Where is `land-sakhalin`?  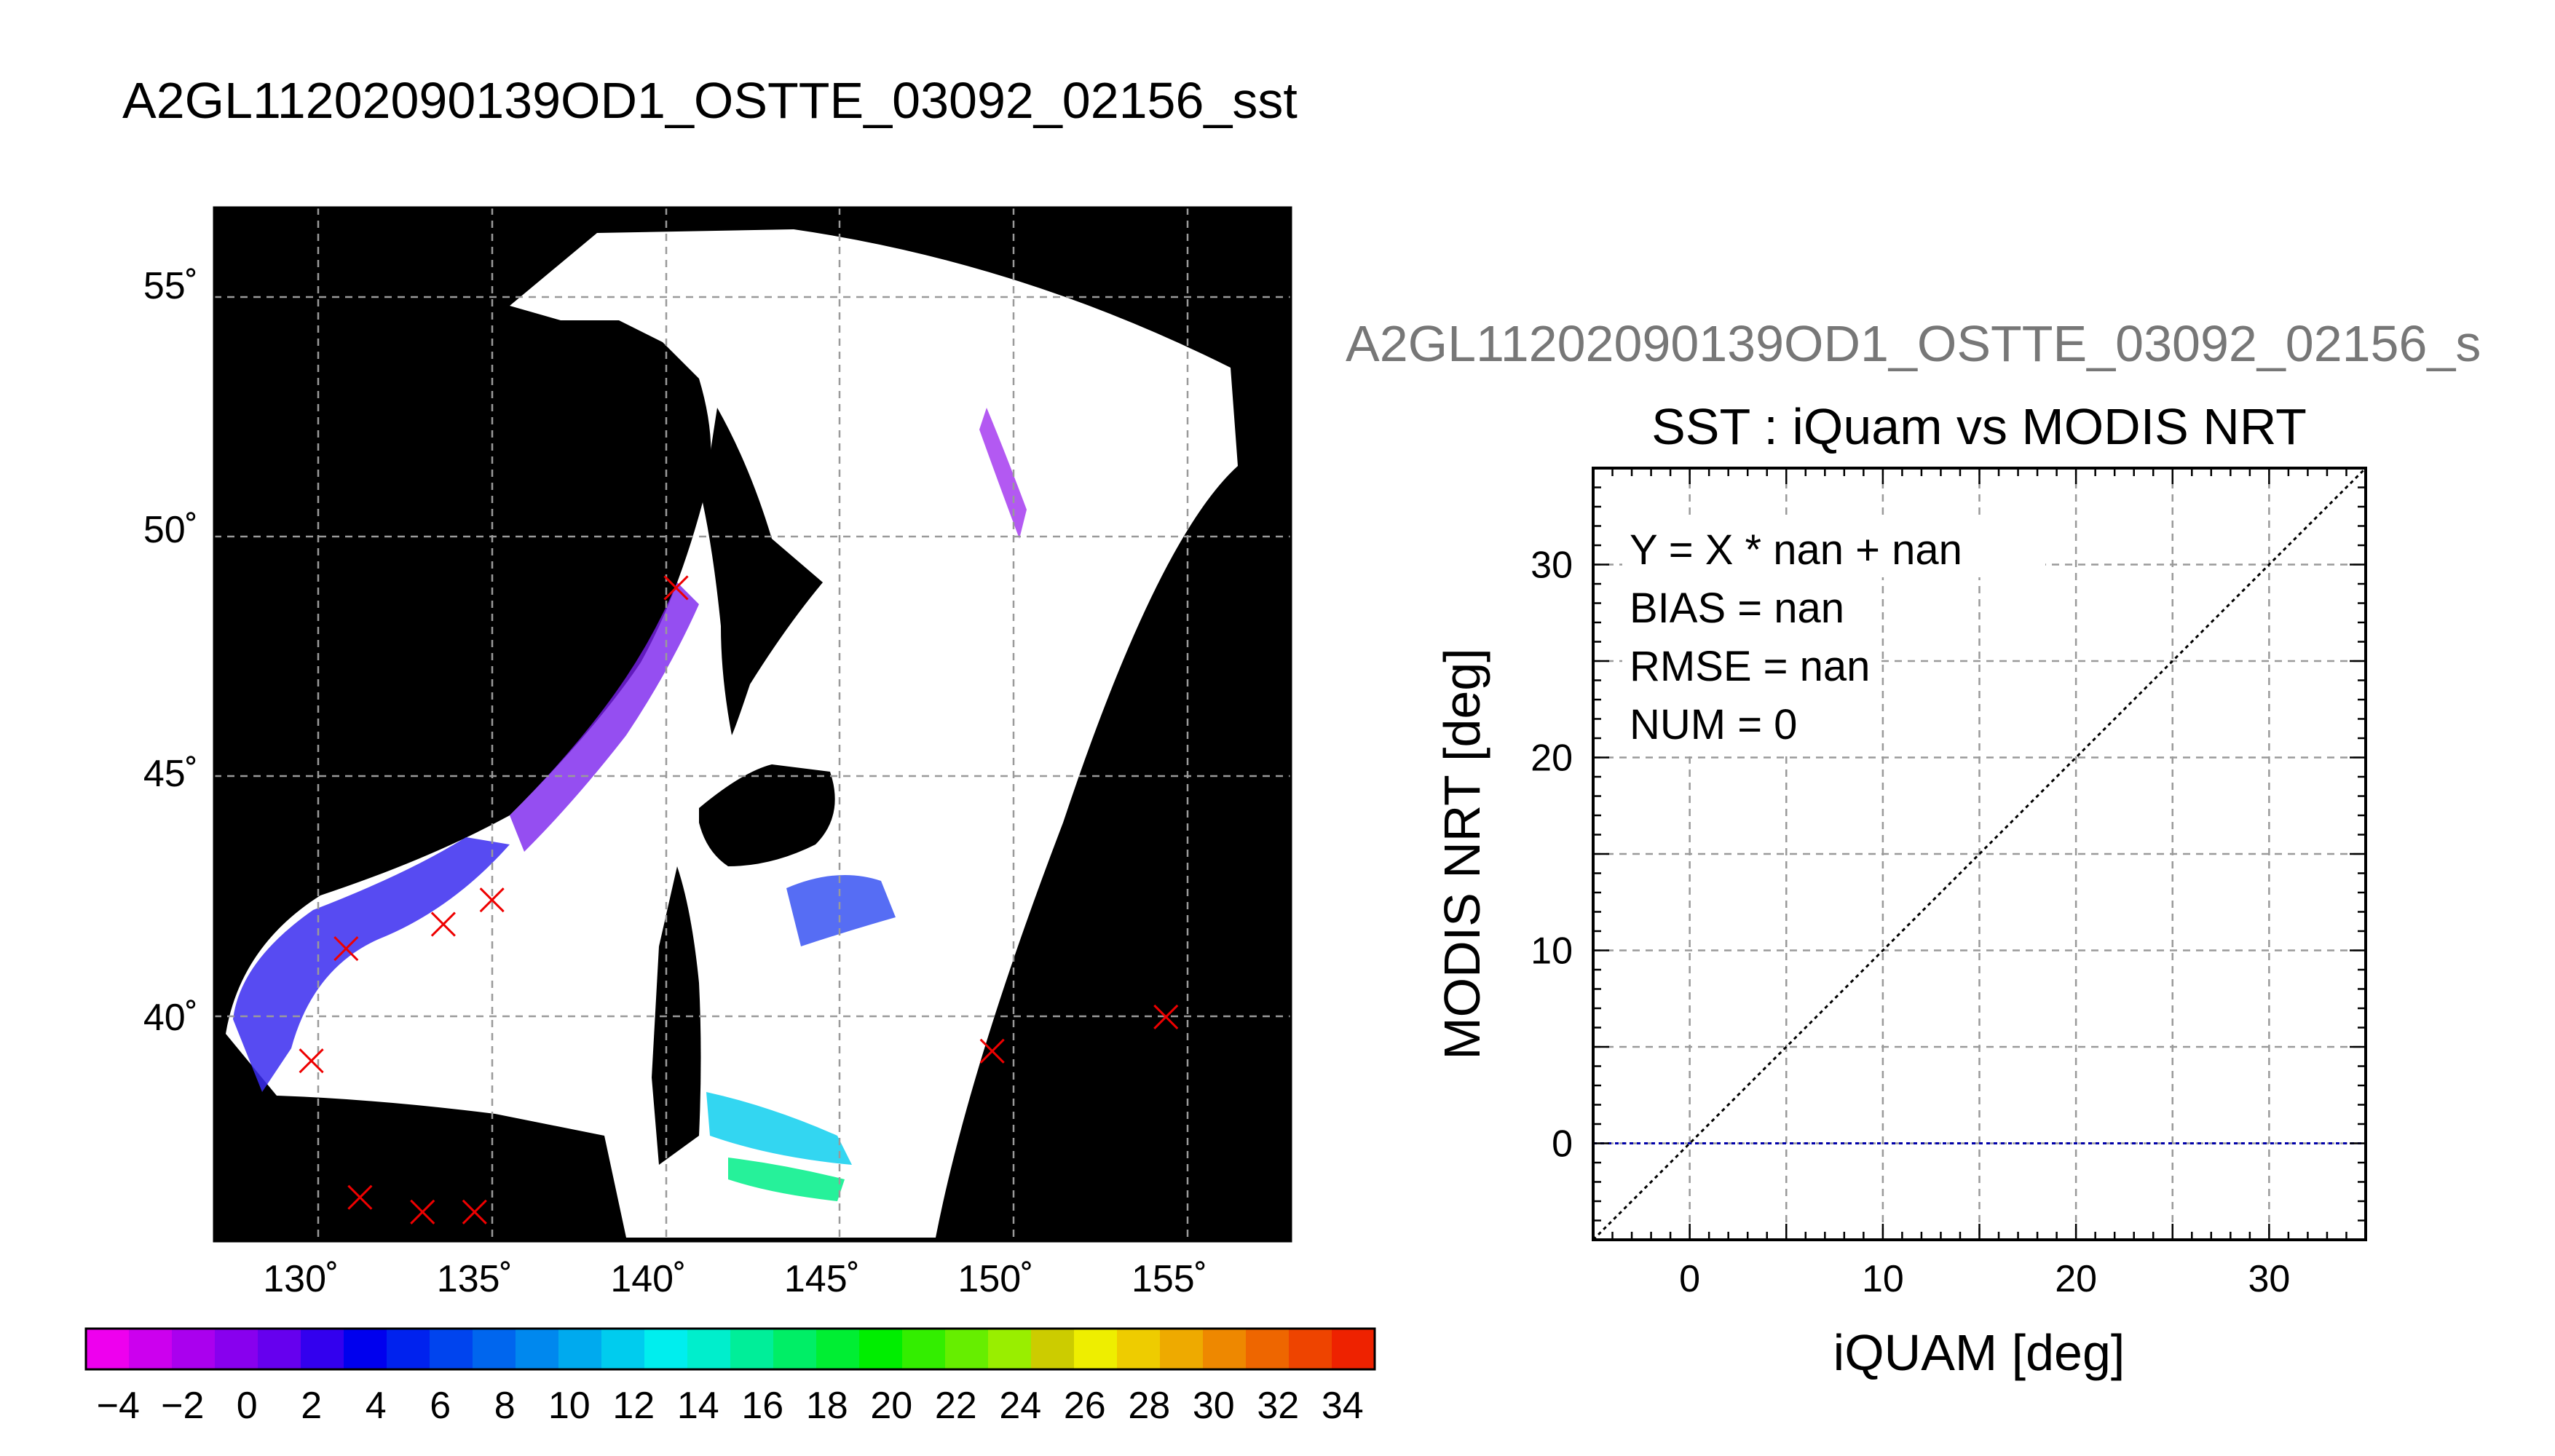 land-sakhalin is located at coordinates (763, 571).